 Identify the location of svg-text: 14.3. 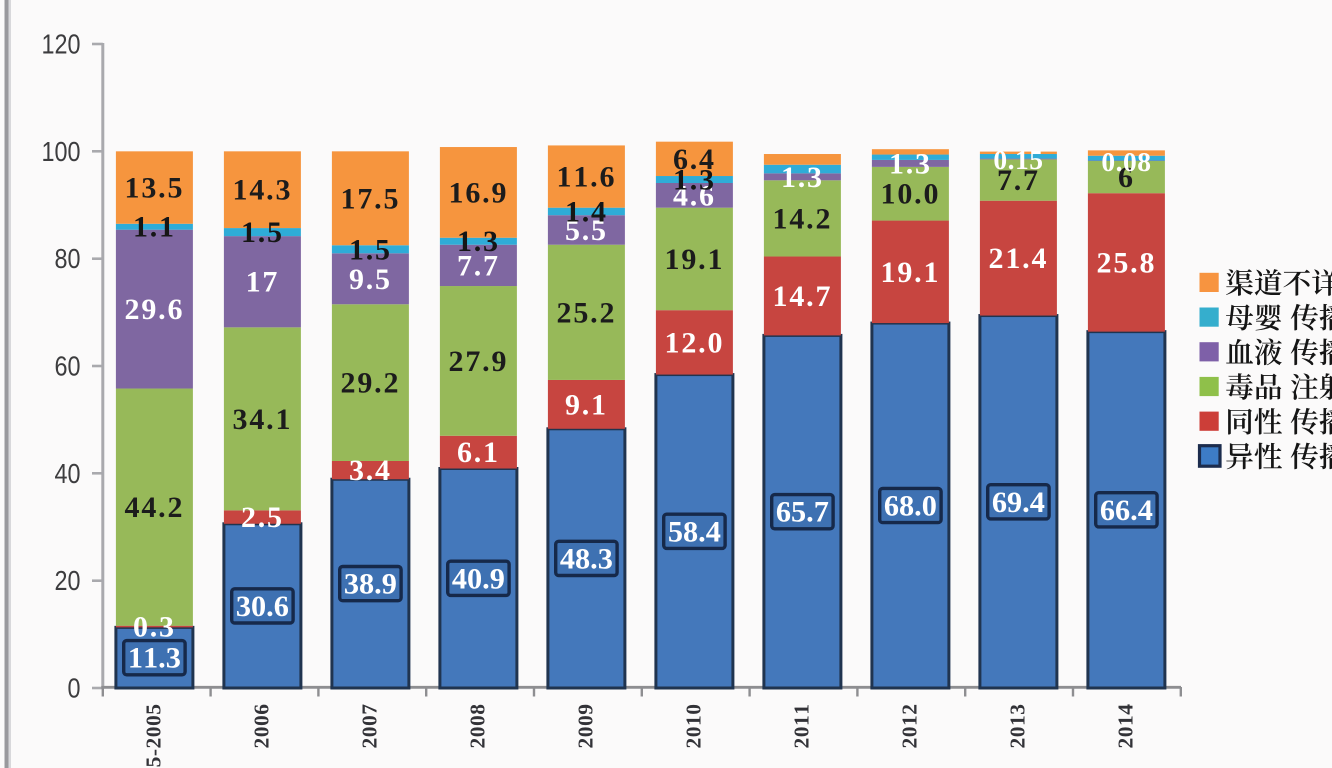
(263, 190).